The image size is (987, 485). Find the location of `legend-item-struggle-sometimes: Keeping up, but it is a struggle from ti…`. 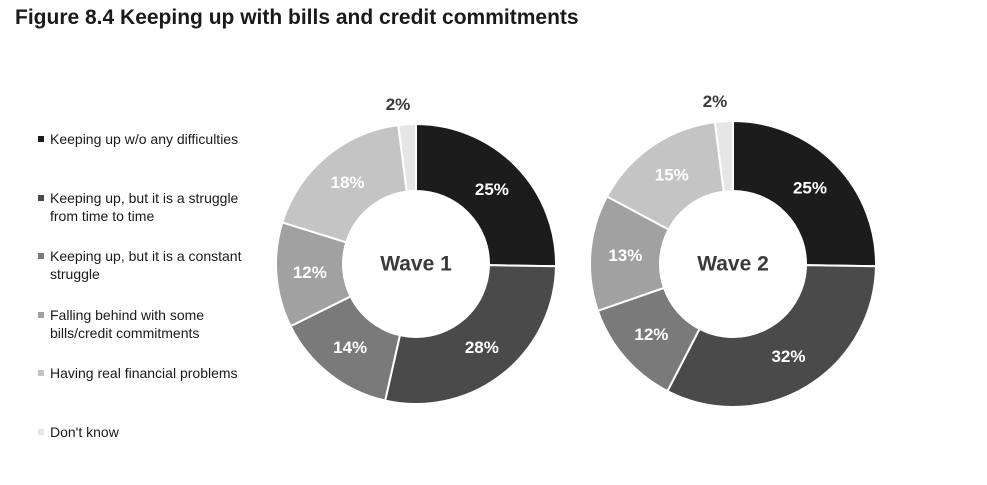

legend-item-struggle-sometimes: Keeping up, but it is a struggle from ti… is located at coordinates (158, 207).